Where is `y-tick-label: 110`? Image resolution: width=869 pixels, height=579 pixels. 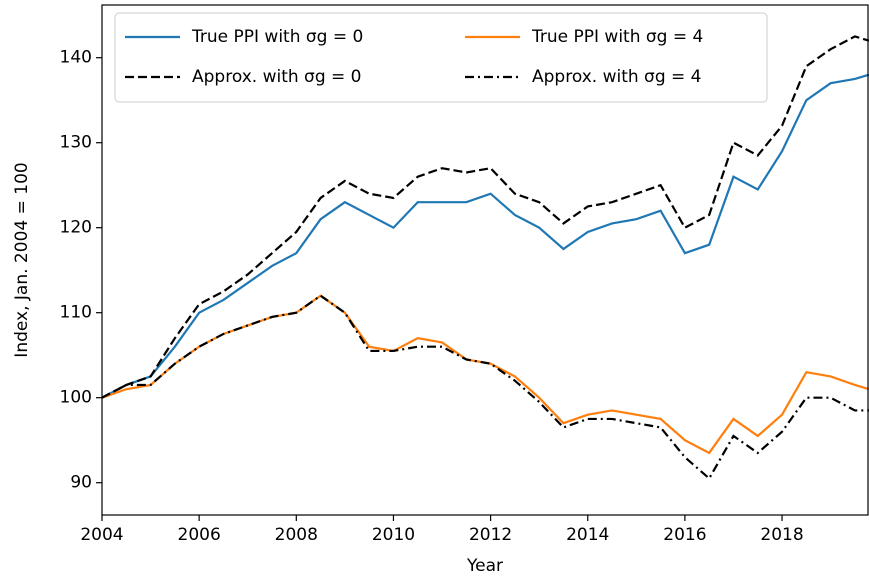
y-tick-label: 110 is located at coordinates (76, 313).